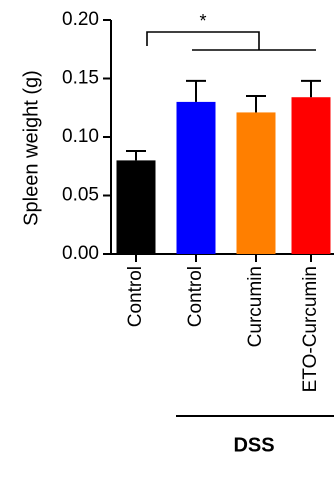 The image size is (334, 479). Describe the element at coordinates (31, 148) in the screenshot. I see `y-axis-label: Spleen weight (g)` at that location.